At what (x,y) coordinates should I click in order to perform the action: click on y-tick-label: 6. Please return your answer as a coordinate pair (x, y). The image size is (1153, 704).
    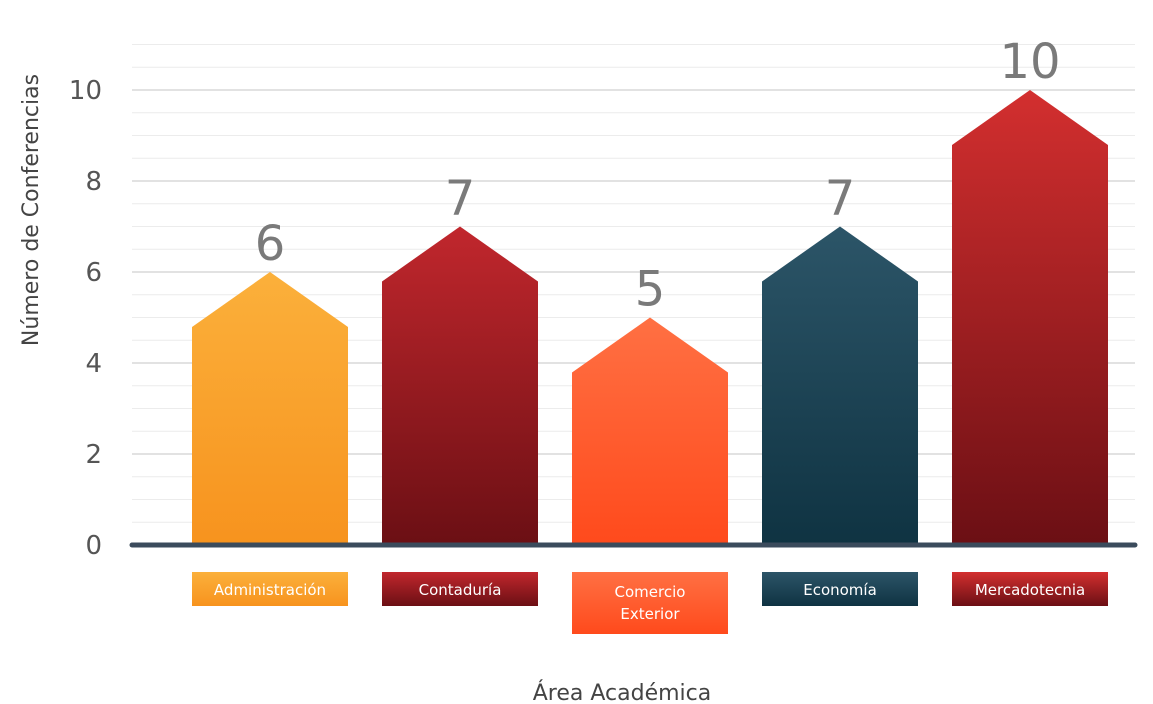
    Looking at the image, I should click on (93, 273).